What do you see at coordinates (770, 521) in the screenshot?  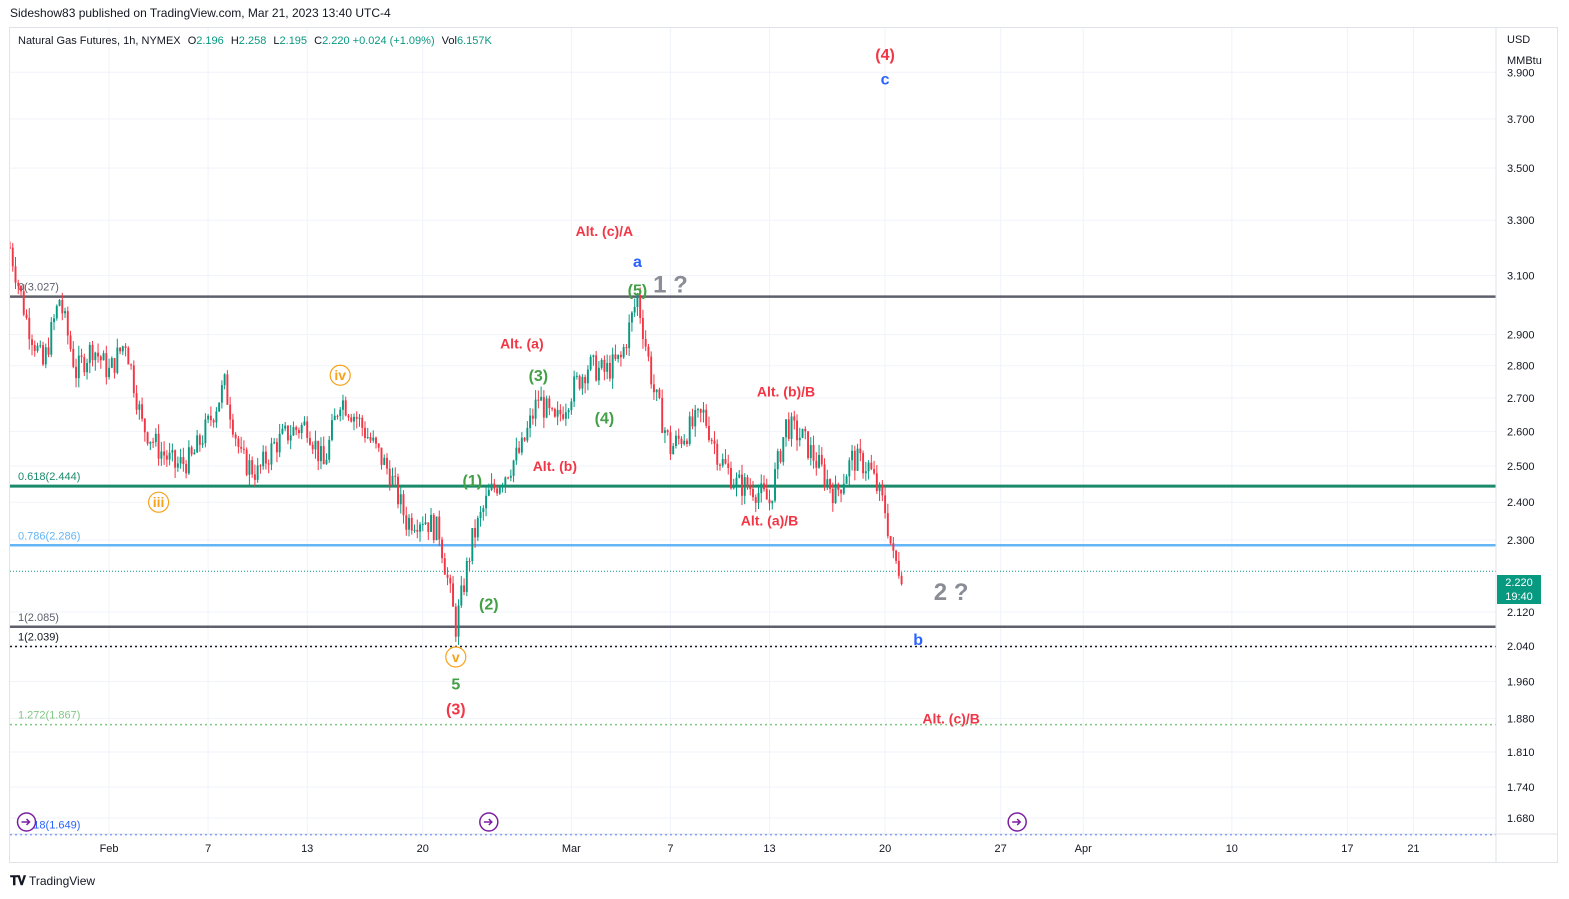 I see `wave-label: Alt. (a)/B` at bounding box center [770, 521].